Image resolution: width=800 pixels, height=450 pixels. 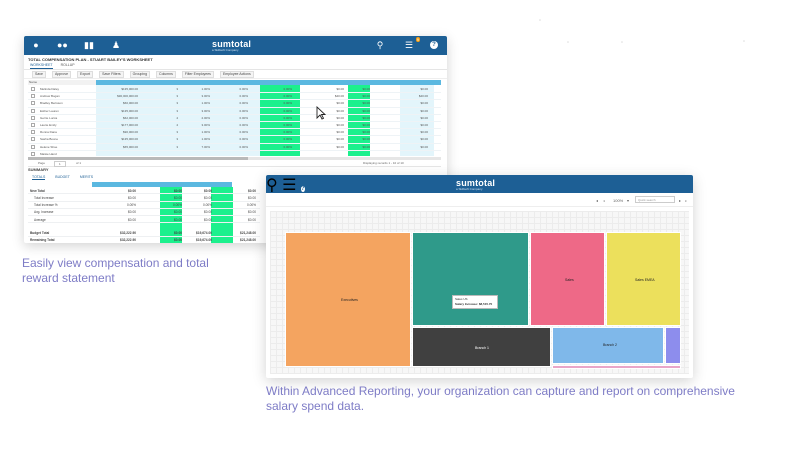 What do you see at coordinates (111, 74) in the screenshot?
I see `save-filters-button: Save Filters` at bounding box center [111, 74].